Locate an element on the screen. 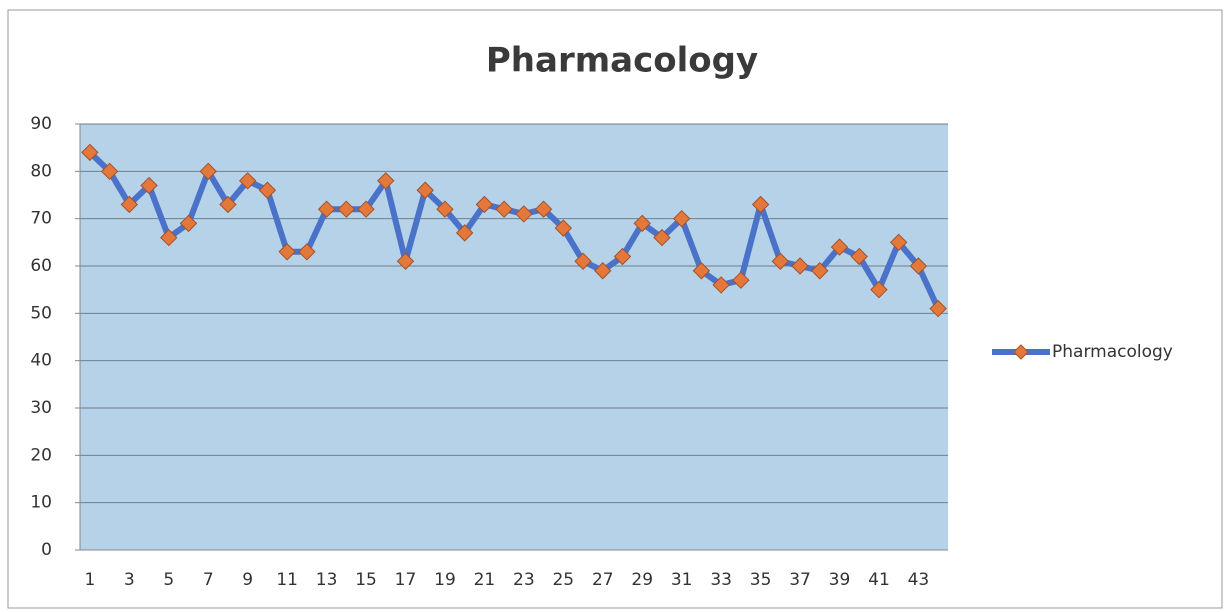  x-tick-label: 13 is located at coordinates (327, 580).